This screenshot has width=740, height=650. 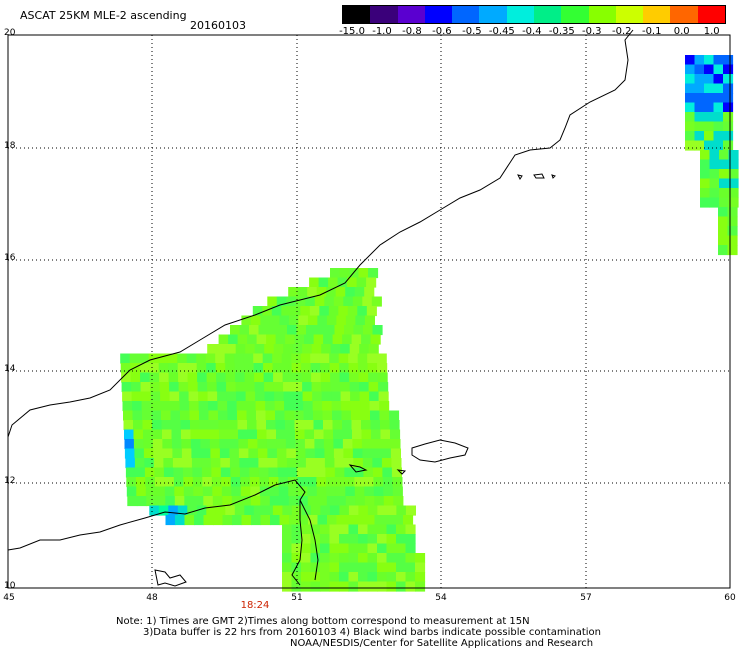 I want to click on lat-label-12: 12, so click(x=10, y=481).